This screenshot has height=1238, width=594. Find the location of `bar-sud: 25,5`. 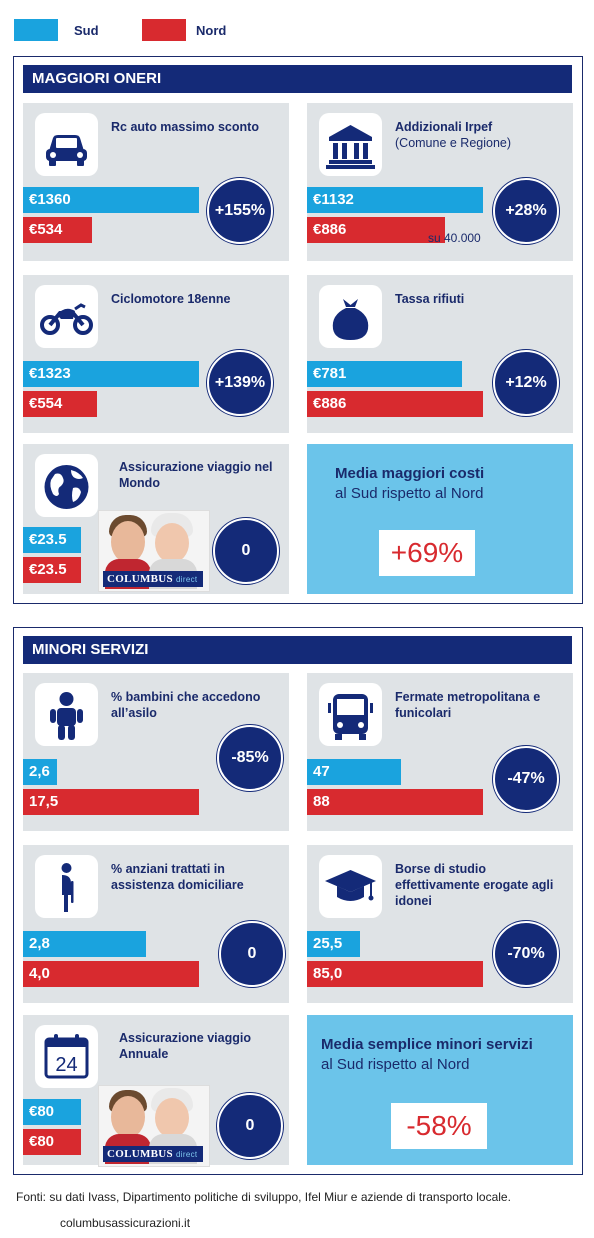

bar-sud: 25,5 is located at coordinates (333, 944).